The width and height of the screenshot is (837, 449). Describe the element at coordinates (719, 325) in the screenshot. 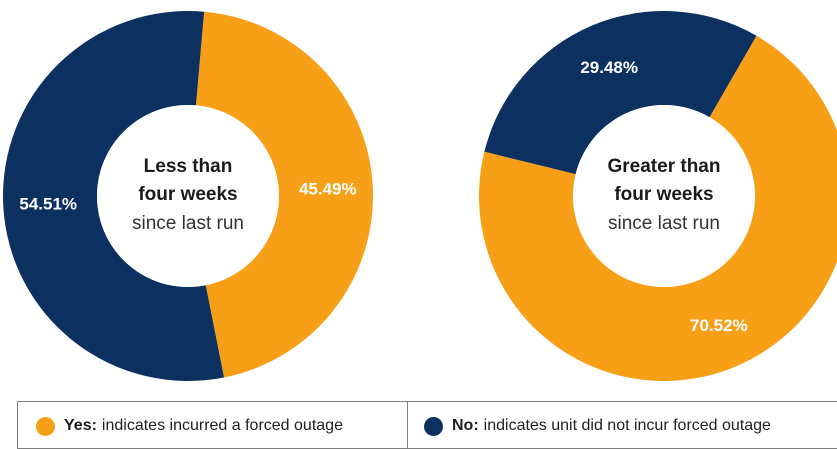

I see `slice-label-yes: 70.52%` at that location.